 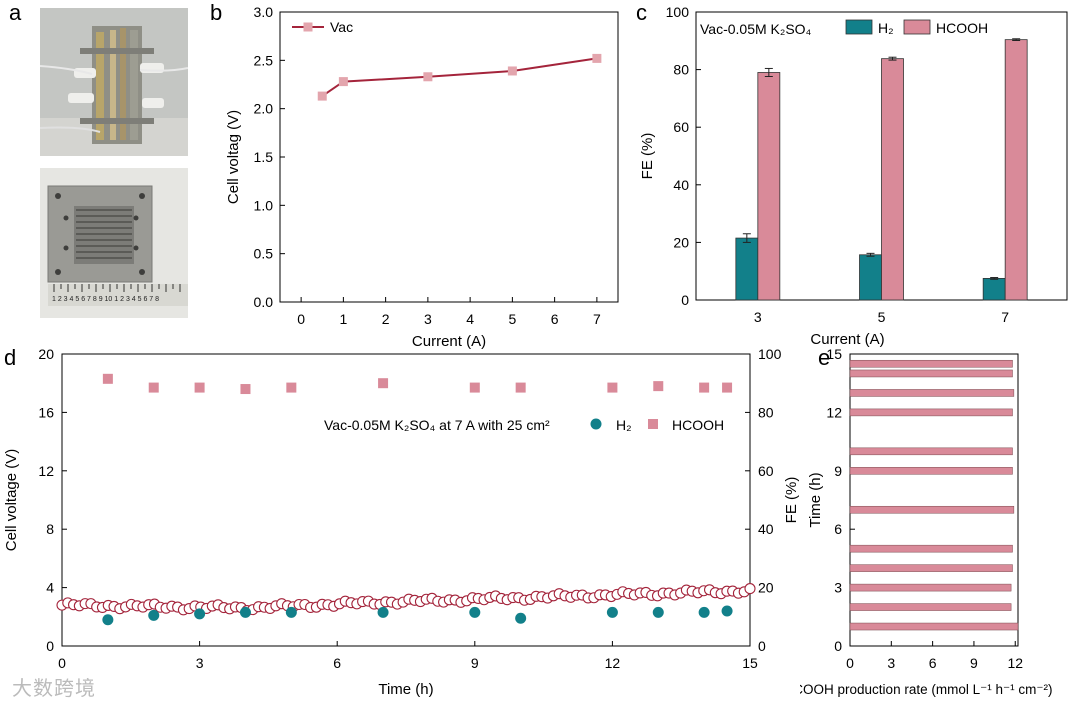 I want to click on legend-swatch-h2, so click(x=859, y=27).